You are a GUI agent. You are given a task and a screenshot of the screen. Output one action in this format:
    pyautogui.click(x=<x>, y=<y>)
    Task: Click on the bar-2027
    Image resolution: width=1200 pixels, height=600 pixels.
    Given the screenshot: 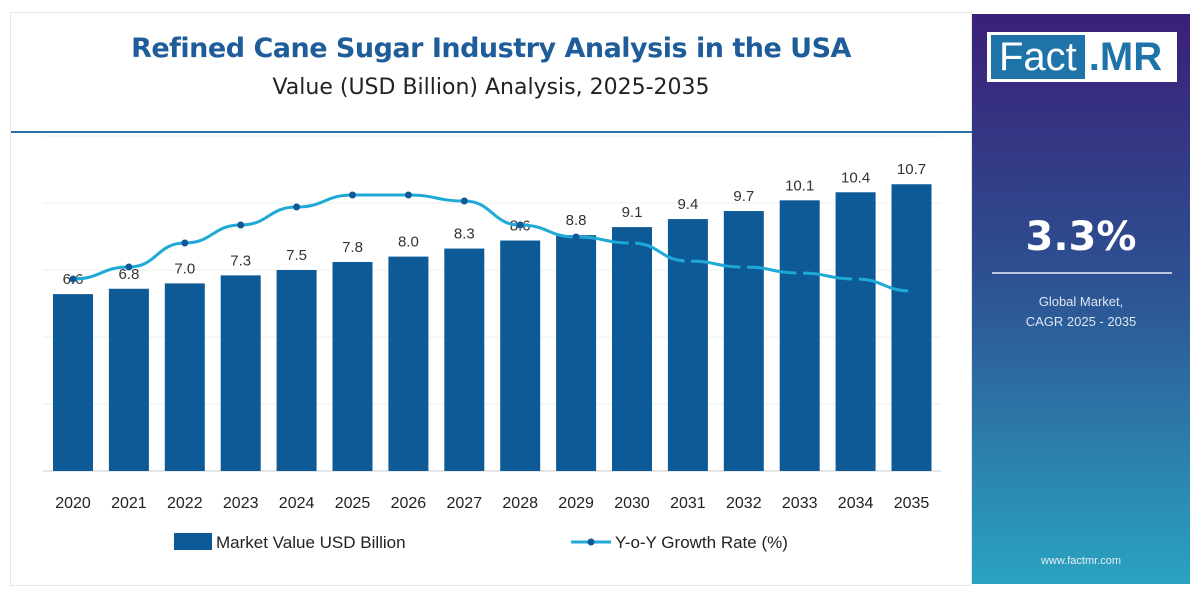 What is the action you would take?
    pyautogui.click(x=464, y=359)
    